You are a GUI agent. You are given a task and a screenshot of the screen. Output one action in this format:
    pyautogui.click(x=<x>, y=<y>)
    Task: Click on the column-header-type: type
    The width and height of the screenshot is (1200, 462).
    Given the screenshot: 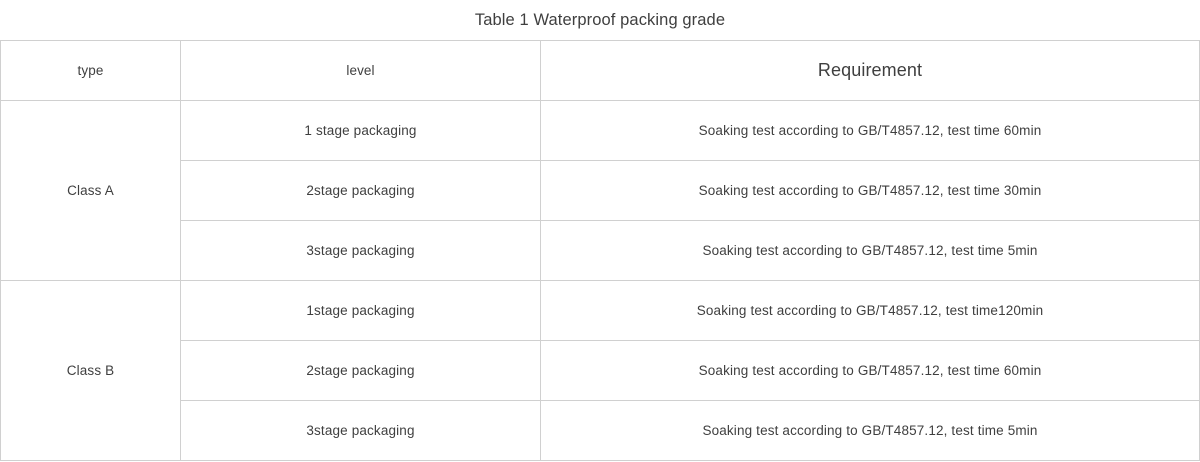 What is the action you would take?
    pyautogui.click(x=90, y=70)
    